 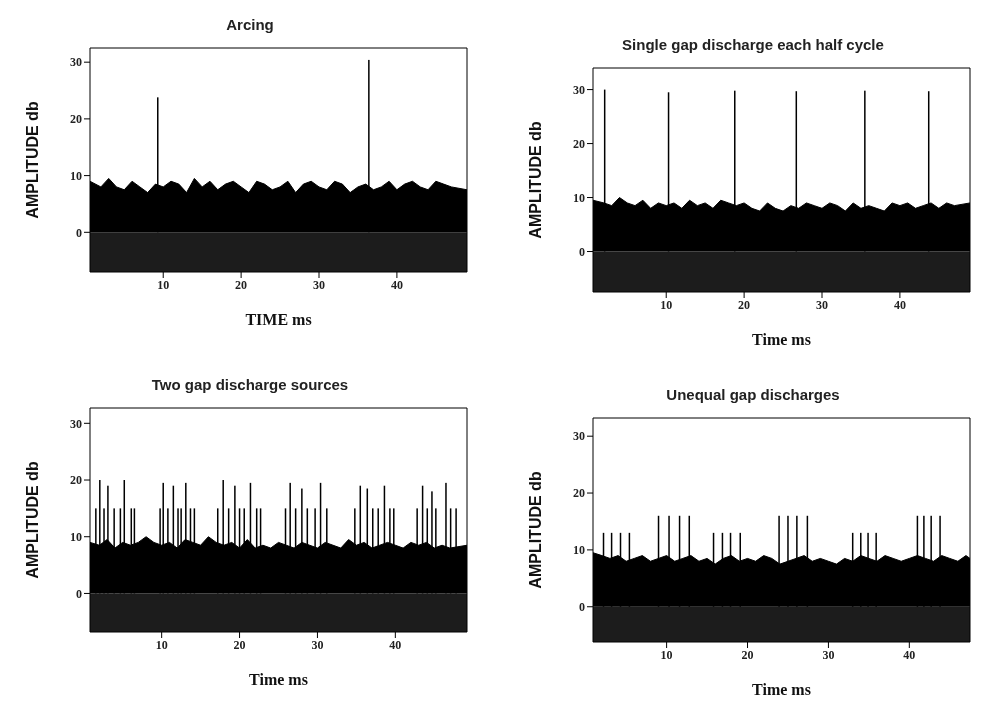 I want to click on chart-title: Unequal gap discharges, so click(x=753, y=395).